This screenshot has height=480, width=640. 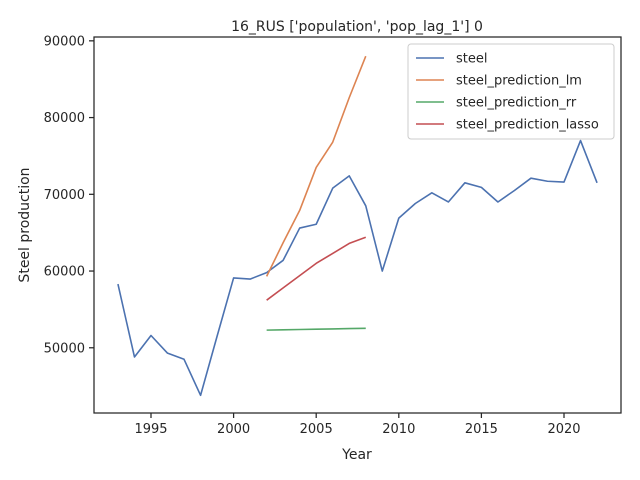 I want to click on series-line-steel-prediction-lasso, so click(x=316, y=268).